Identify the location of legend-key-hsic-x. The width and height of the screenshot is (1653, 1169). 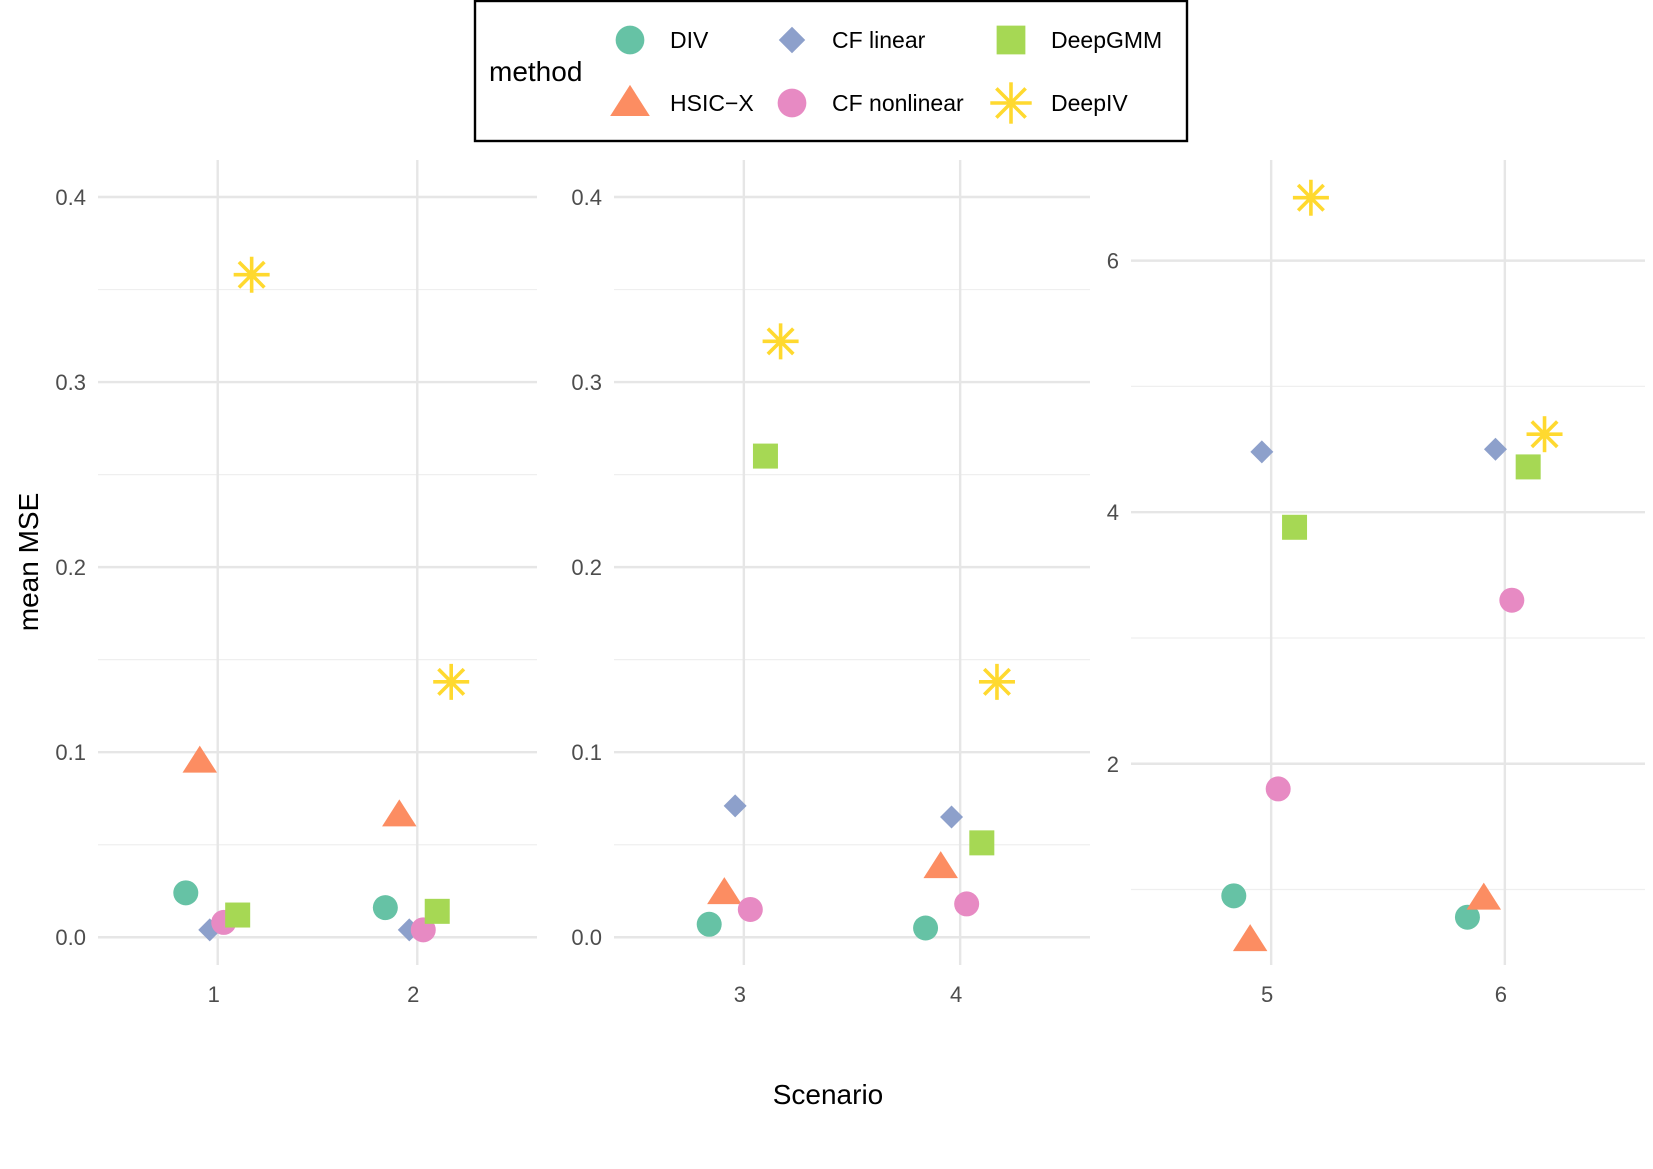
(630, 100).